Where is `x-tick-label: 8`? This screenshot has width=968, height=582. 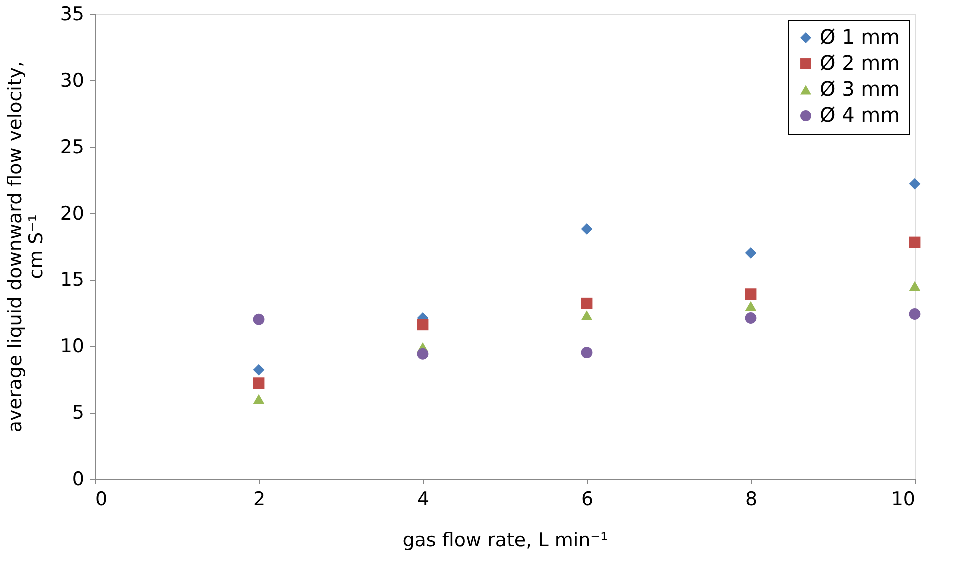 x-tick-label: 8 is located at coordinates (751, 499).